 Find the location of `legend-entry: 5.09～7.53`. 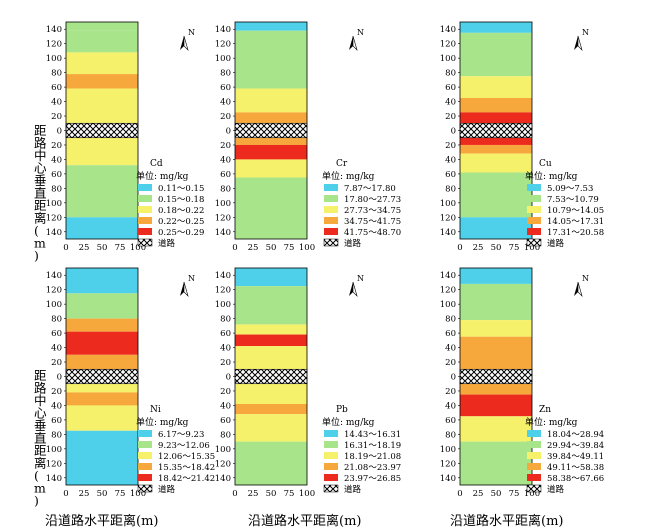

legend-entry: 5.09～7.53 is located at coordinates (570, 189).